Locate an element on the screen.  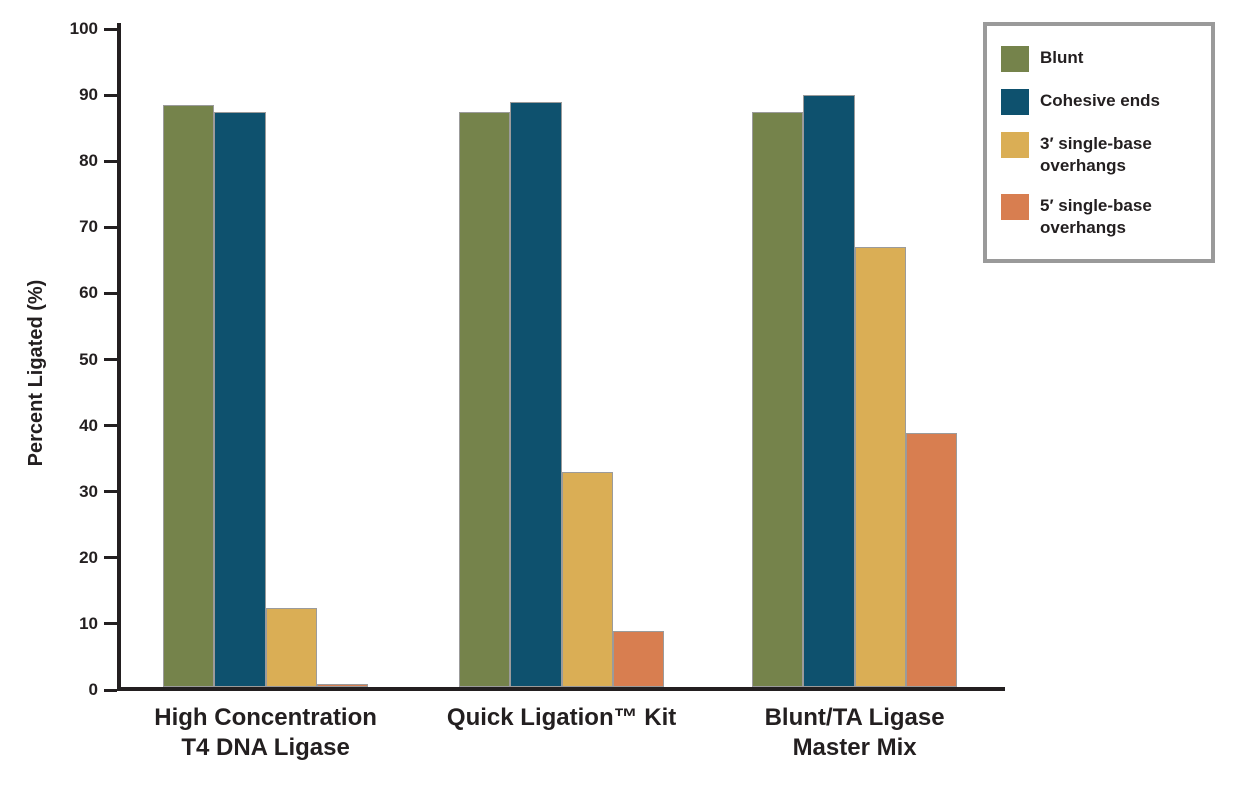
legend-label: 5′ single-base overhangs is located at coordinates (1096, 216).